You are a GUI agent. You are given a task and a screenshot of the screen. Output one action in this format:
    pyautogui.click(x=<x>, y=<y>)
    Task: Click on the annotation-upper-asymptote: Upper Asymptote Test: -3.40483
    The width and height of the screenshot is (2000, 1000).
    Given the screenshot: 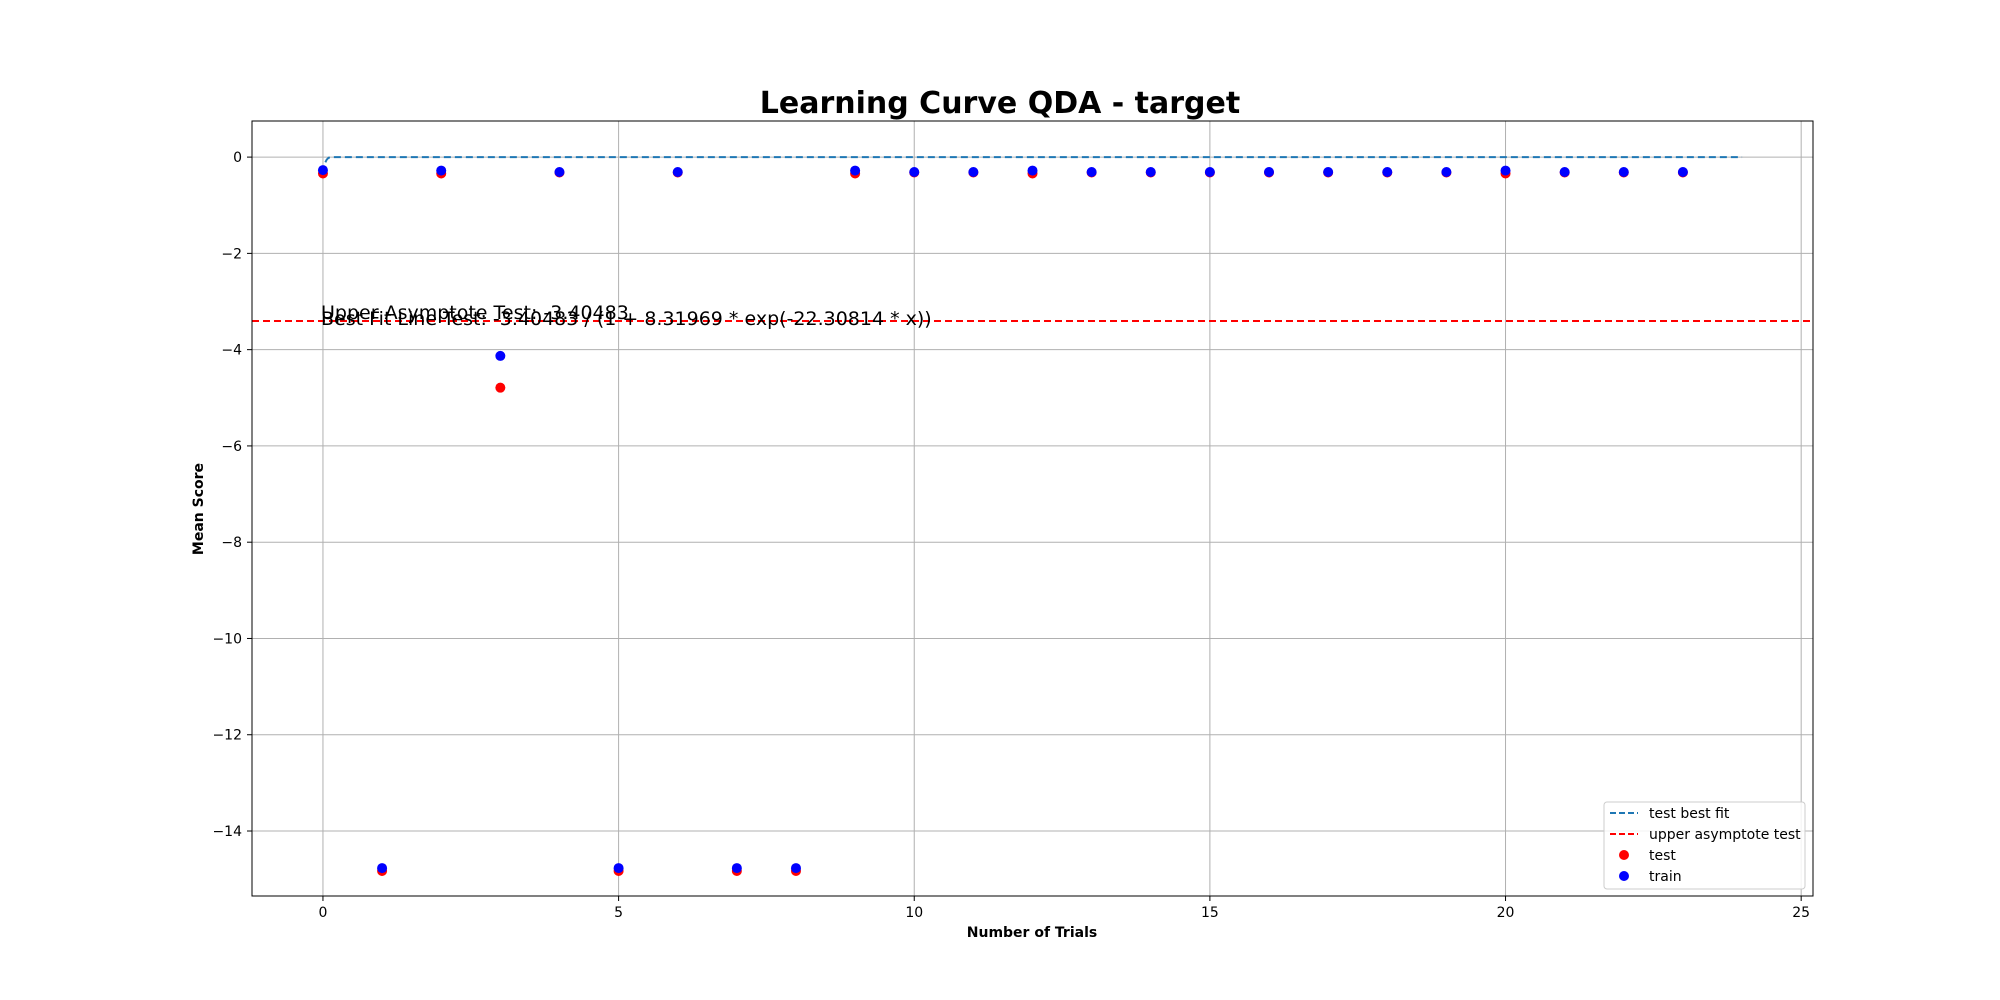 What is the action you would take?
    pyautogui.click(x=475, y=313)
    